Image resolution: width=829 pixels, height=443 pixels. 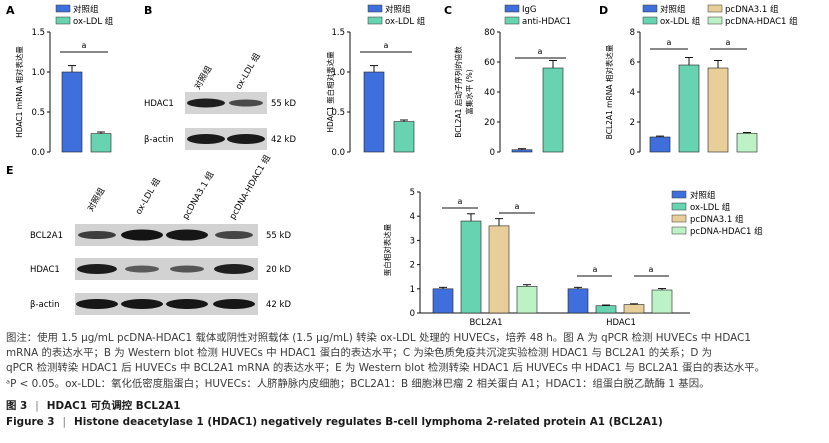 I want to click on legend-d-label-oxldl: ox-LDL 组, so click(x=680, y=21).